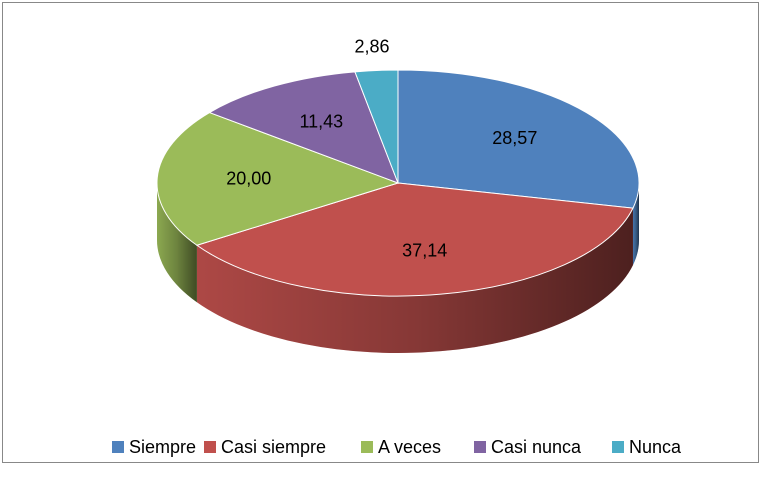 Image resolution: width=771 pixels, height=477 pixels. What do you see at coordinates (248, 179) in the screenshot?
I see `data-label: 20,00` at bounding box center [248, 179].